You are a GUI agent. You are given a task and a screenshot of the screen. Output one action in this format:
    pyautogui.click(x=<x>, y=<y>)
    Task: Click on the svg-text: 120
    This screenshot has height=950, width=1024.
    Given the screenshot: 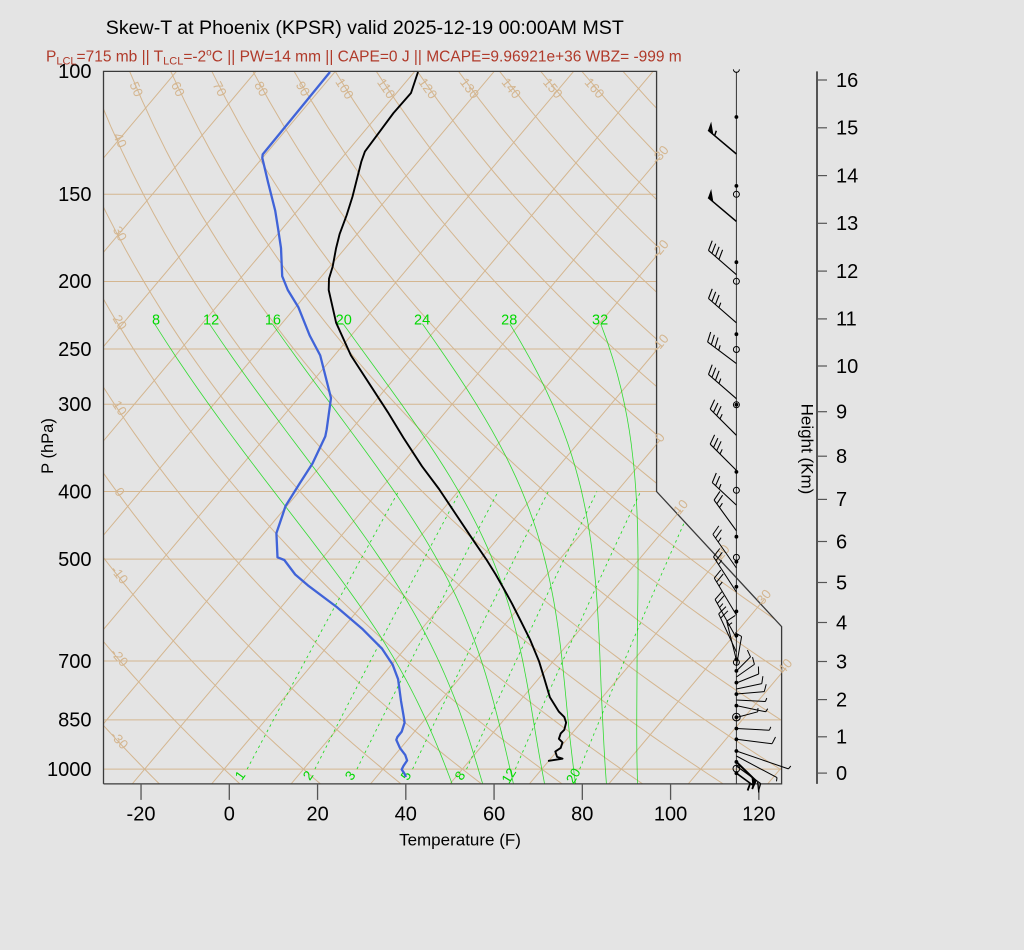 What is the action you would take?
    pyautogui.click(x=758, y=815)
    